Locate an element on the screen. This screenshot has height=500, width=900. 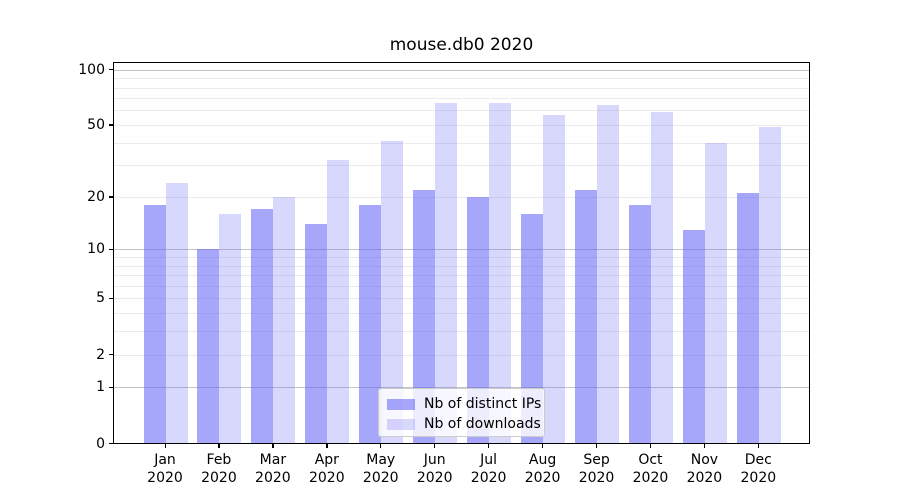
legend-item-distinct-ips: Nb of distinct IPs is located at coordinates (464, 404).